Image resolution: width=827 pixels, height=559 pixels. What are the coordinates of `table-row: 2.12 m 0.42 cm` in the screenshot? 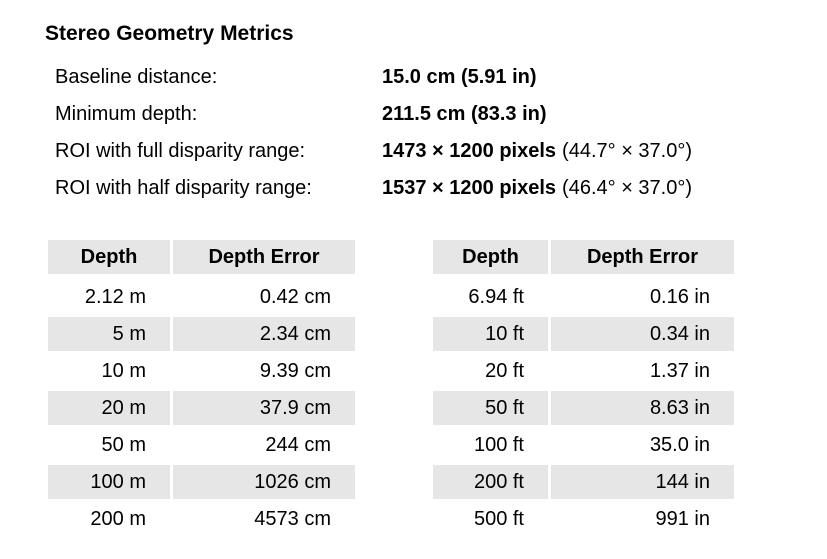 It's located at (201, 295).